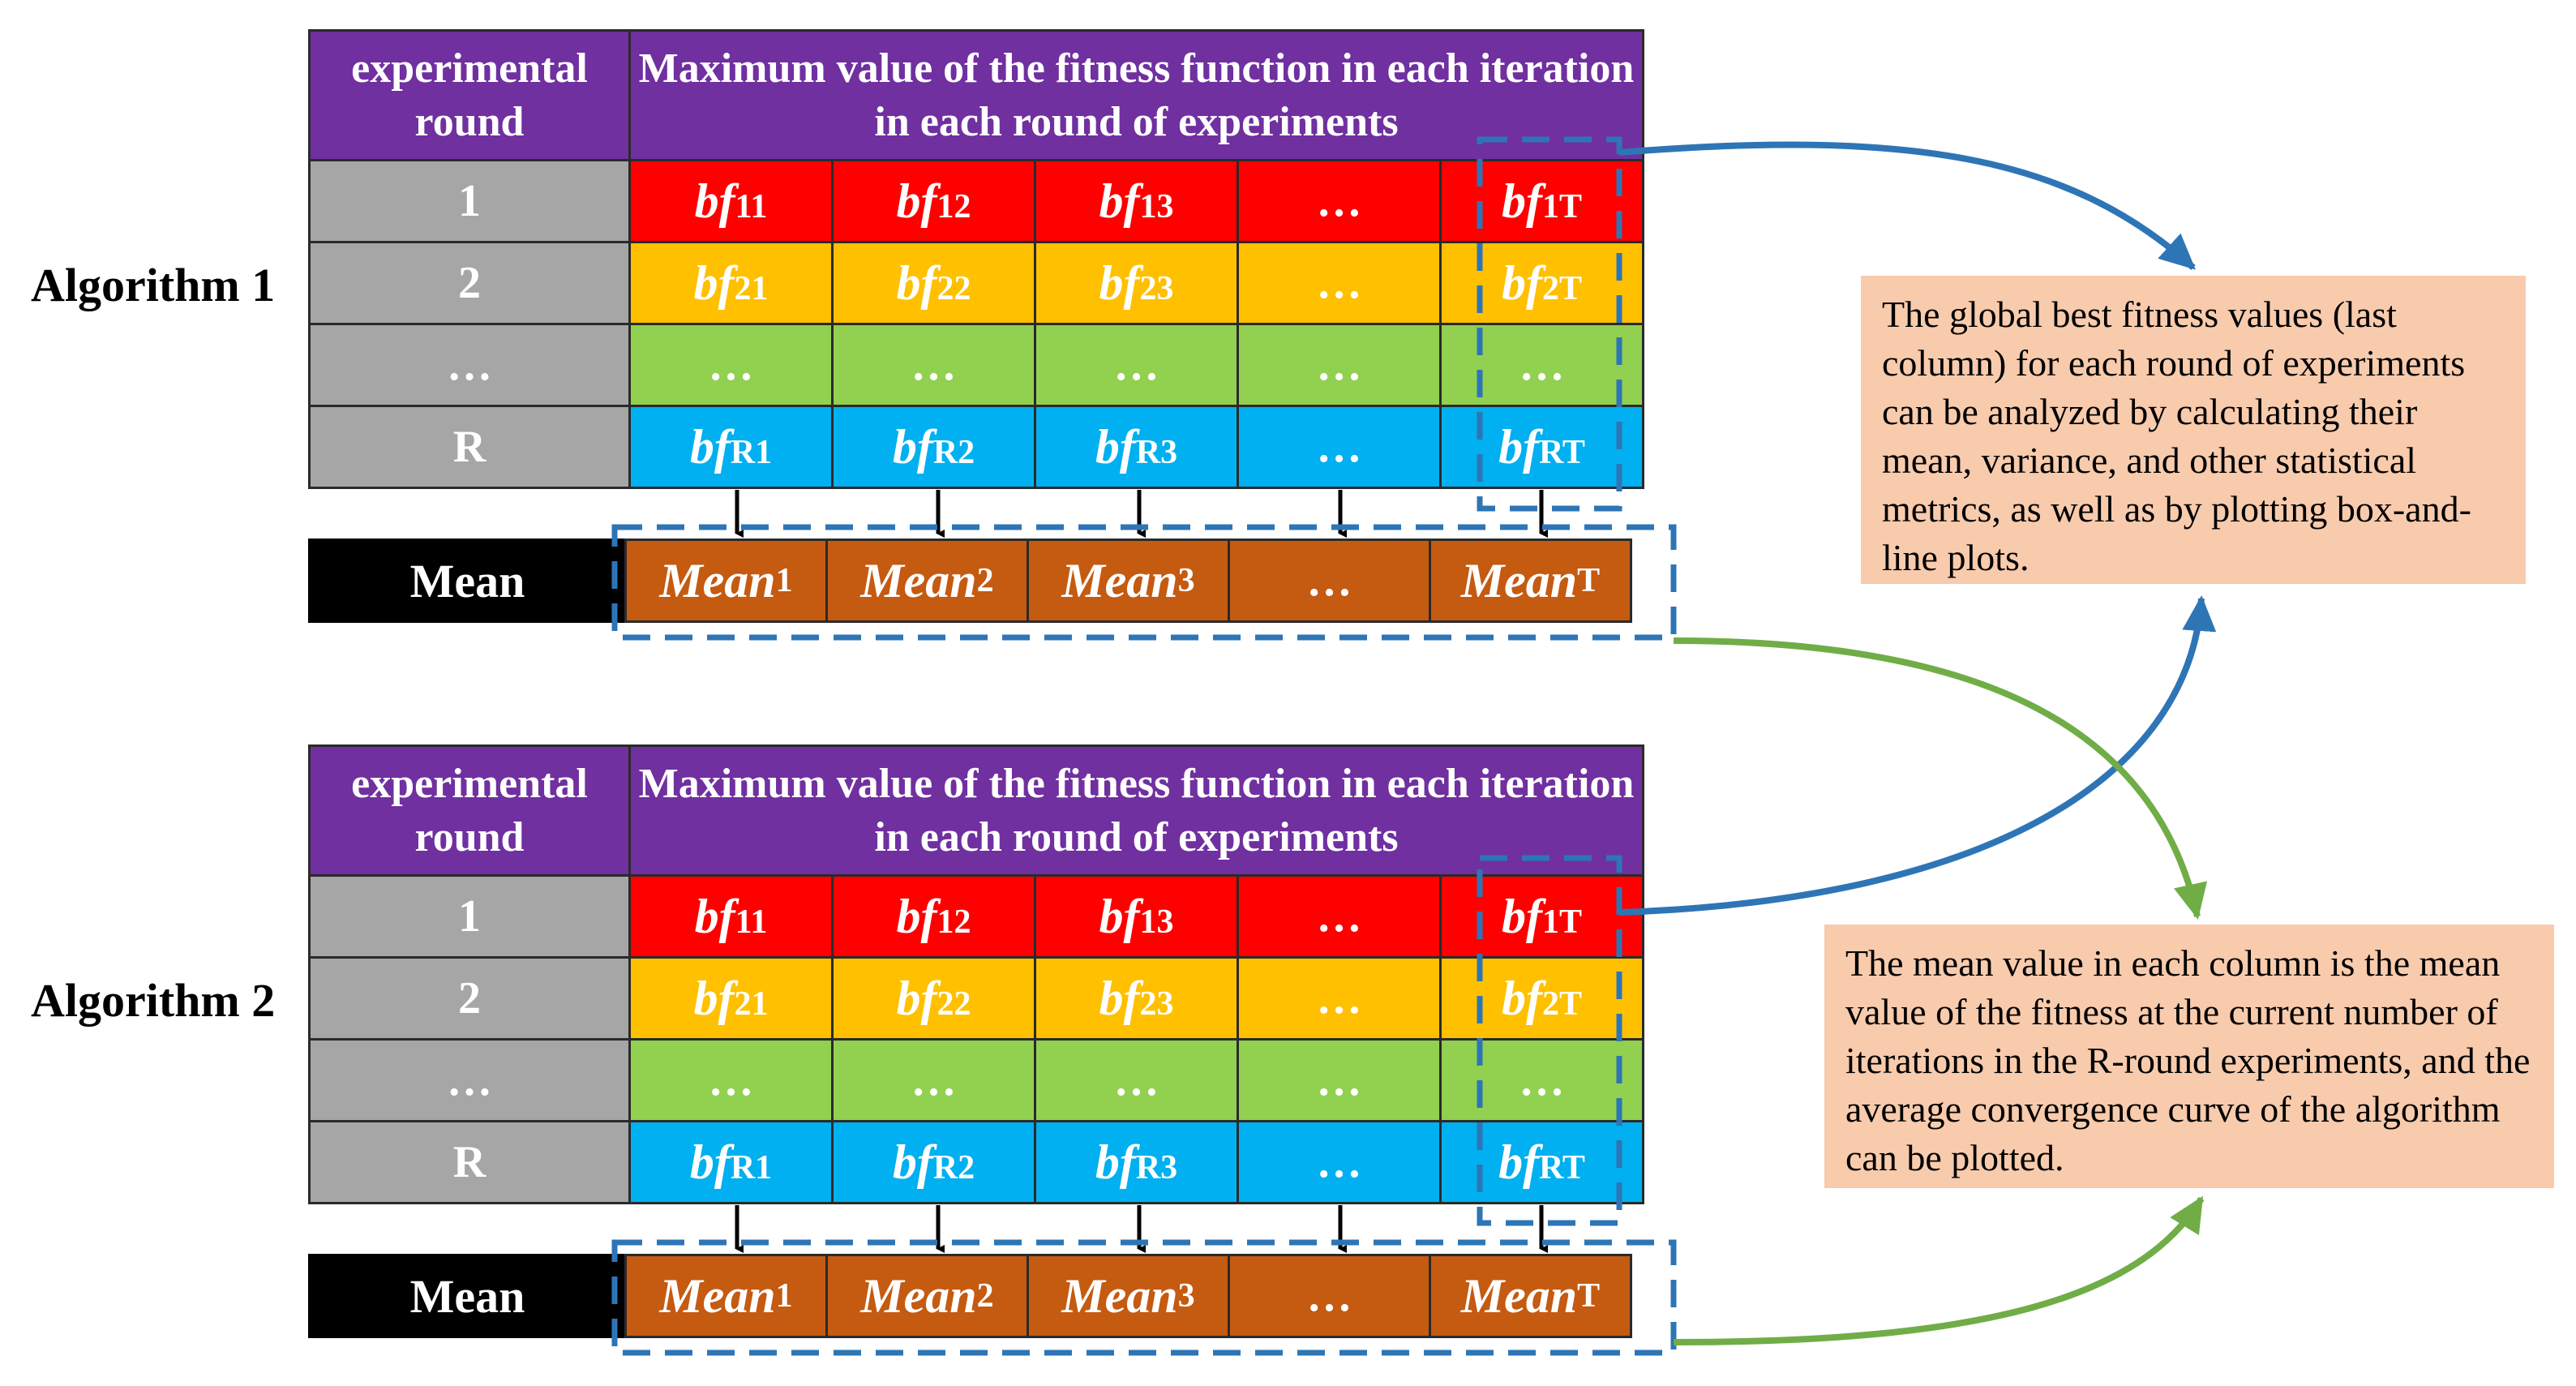 The image size is (2576, 1386). What do you see at coordinates (153, 285) in the screenshot?
I see `algorithm-1-label: Algorithm 1` at bounding box center [153, 285].